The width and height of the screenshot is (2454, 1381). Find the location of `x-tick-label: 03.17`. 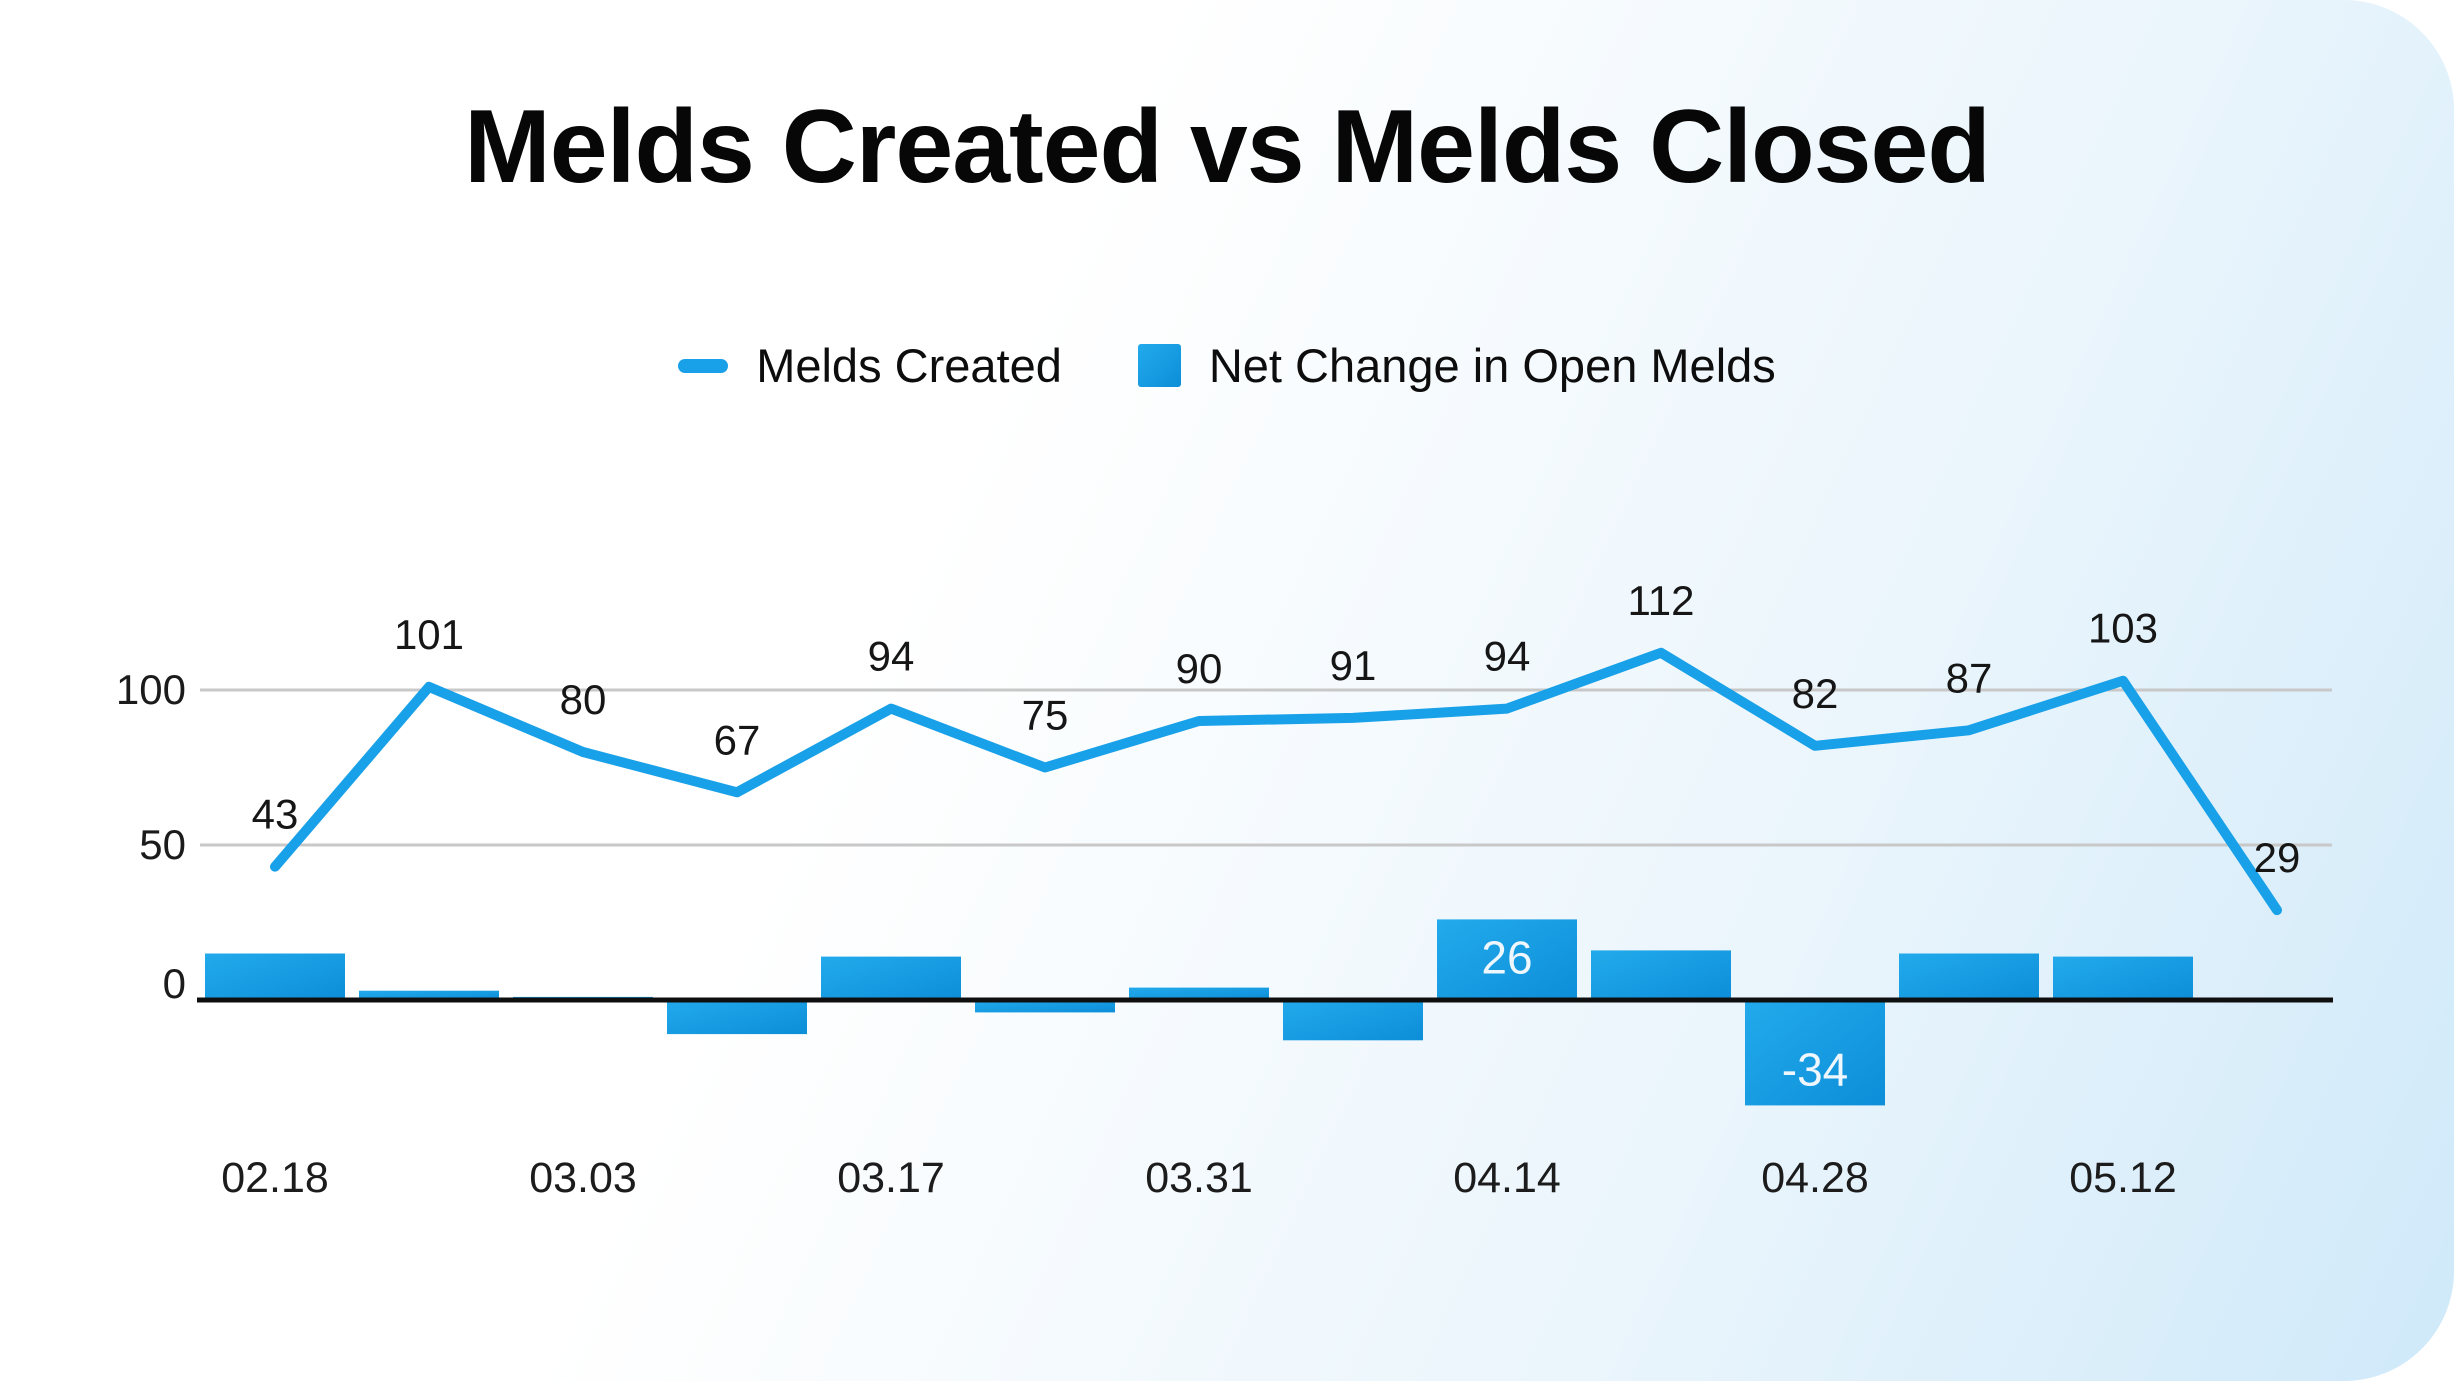

x-tick-label: 03.17 is located at coordinates (891, 1178).